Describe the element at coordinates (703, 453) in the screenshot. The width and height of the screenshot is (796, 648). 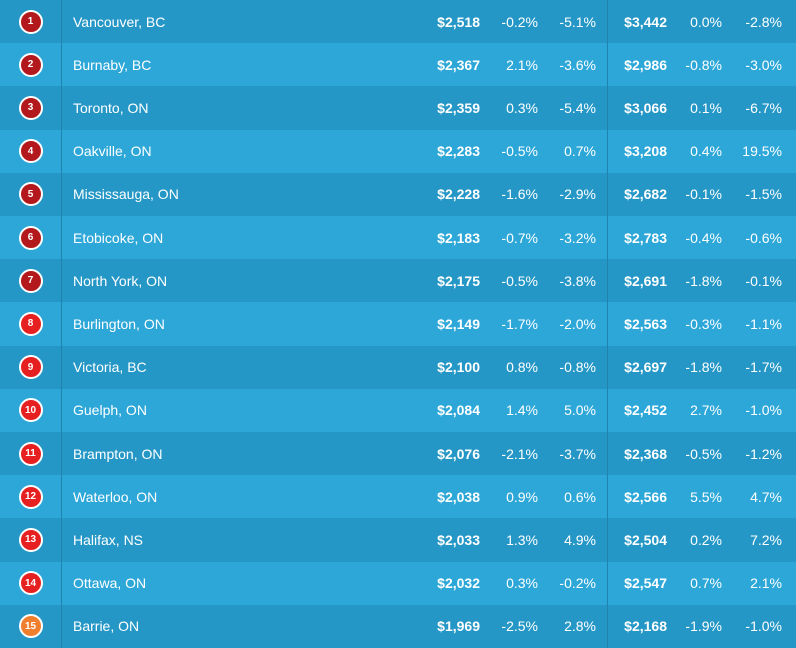
I see `change-2br-mm-cell: -0.5%` at that location.